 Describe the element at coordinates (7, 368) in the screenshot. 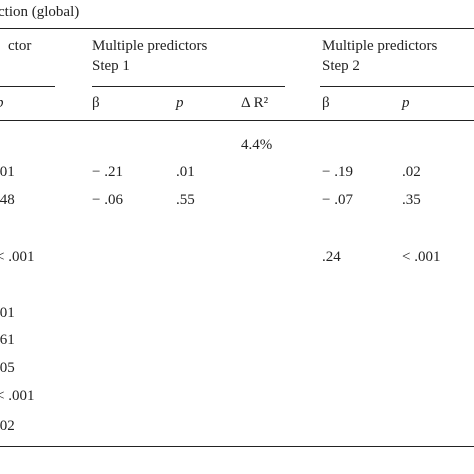

I see `table-cell: .05` at that location.